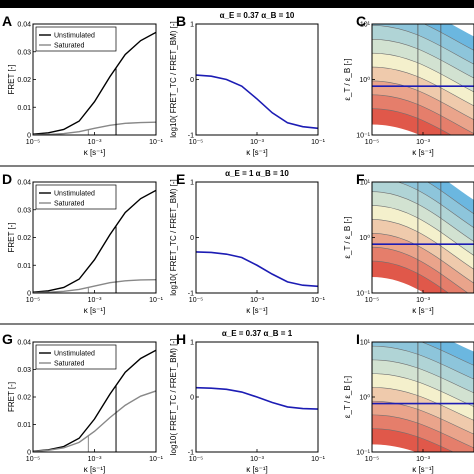 The width and height of the screenshot is (474, 474). Describe the element at coordinates (181, 21) in the screenshot. I see `panel-label: B` at that location.